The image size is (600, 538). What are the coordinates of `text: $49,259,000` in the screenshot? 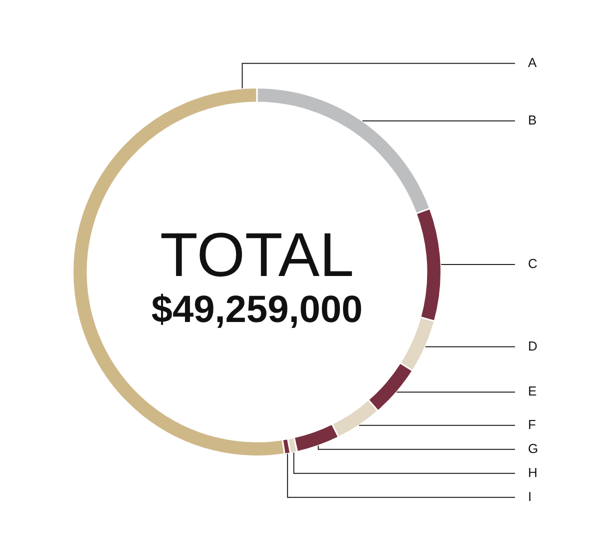 It's located at (257, 310).